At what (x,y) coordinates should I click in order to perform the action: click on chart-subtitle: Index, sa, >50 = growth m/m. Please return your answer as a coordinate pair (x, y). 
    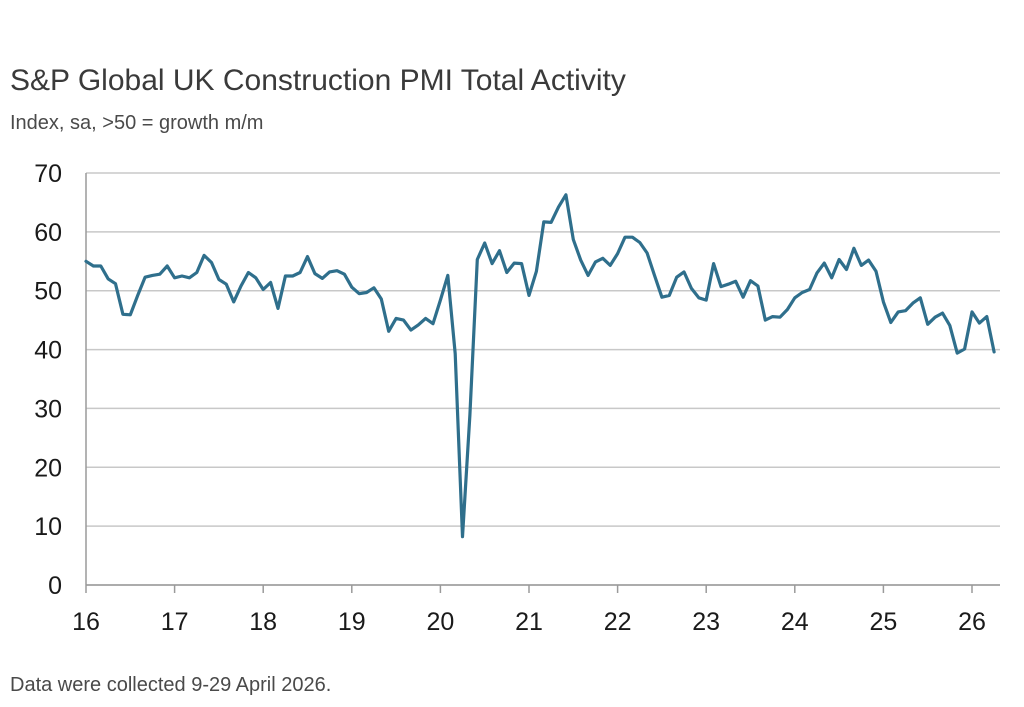
    Looking at the image, I should click on (137, 123).